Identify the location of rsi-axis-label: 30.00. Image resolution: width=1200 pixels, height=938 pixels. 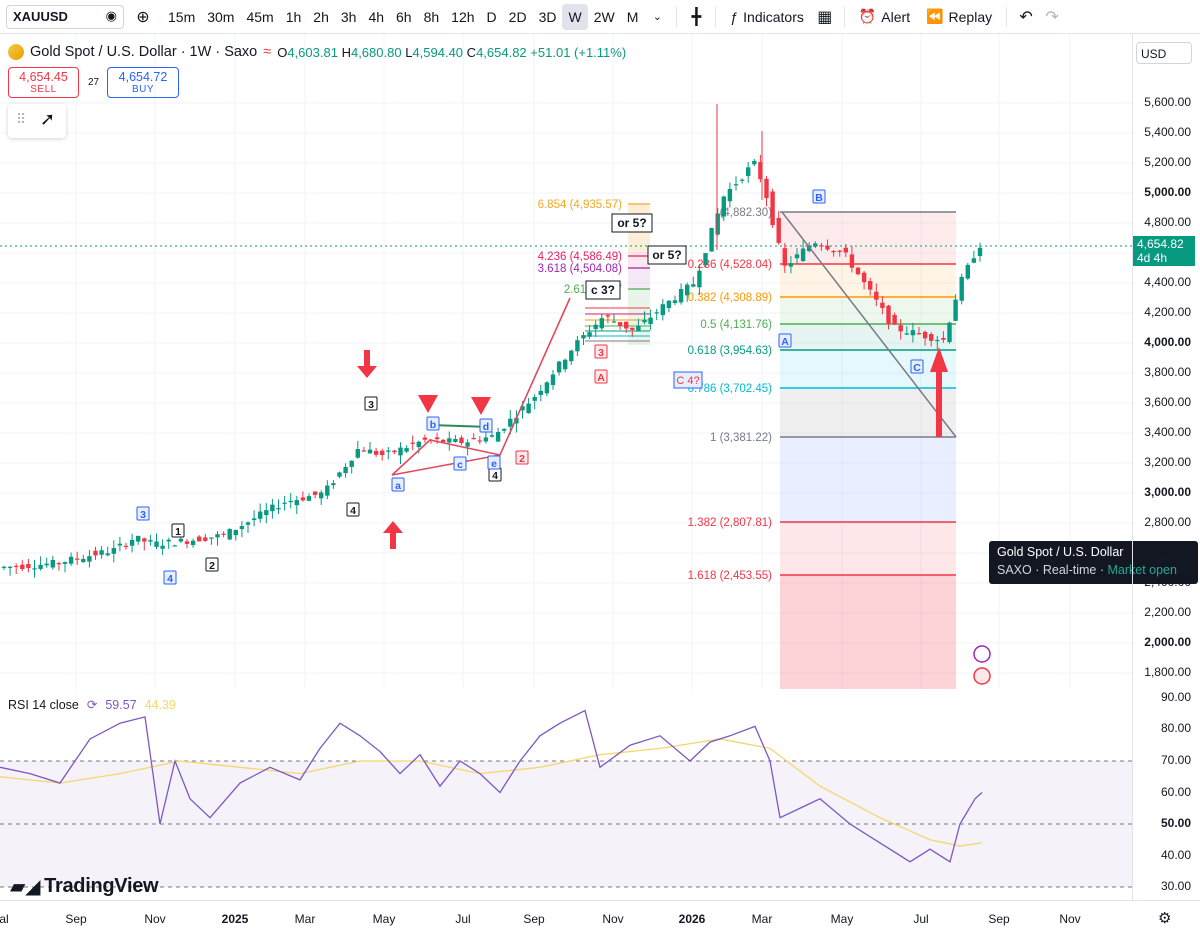
(1175, 886).